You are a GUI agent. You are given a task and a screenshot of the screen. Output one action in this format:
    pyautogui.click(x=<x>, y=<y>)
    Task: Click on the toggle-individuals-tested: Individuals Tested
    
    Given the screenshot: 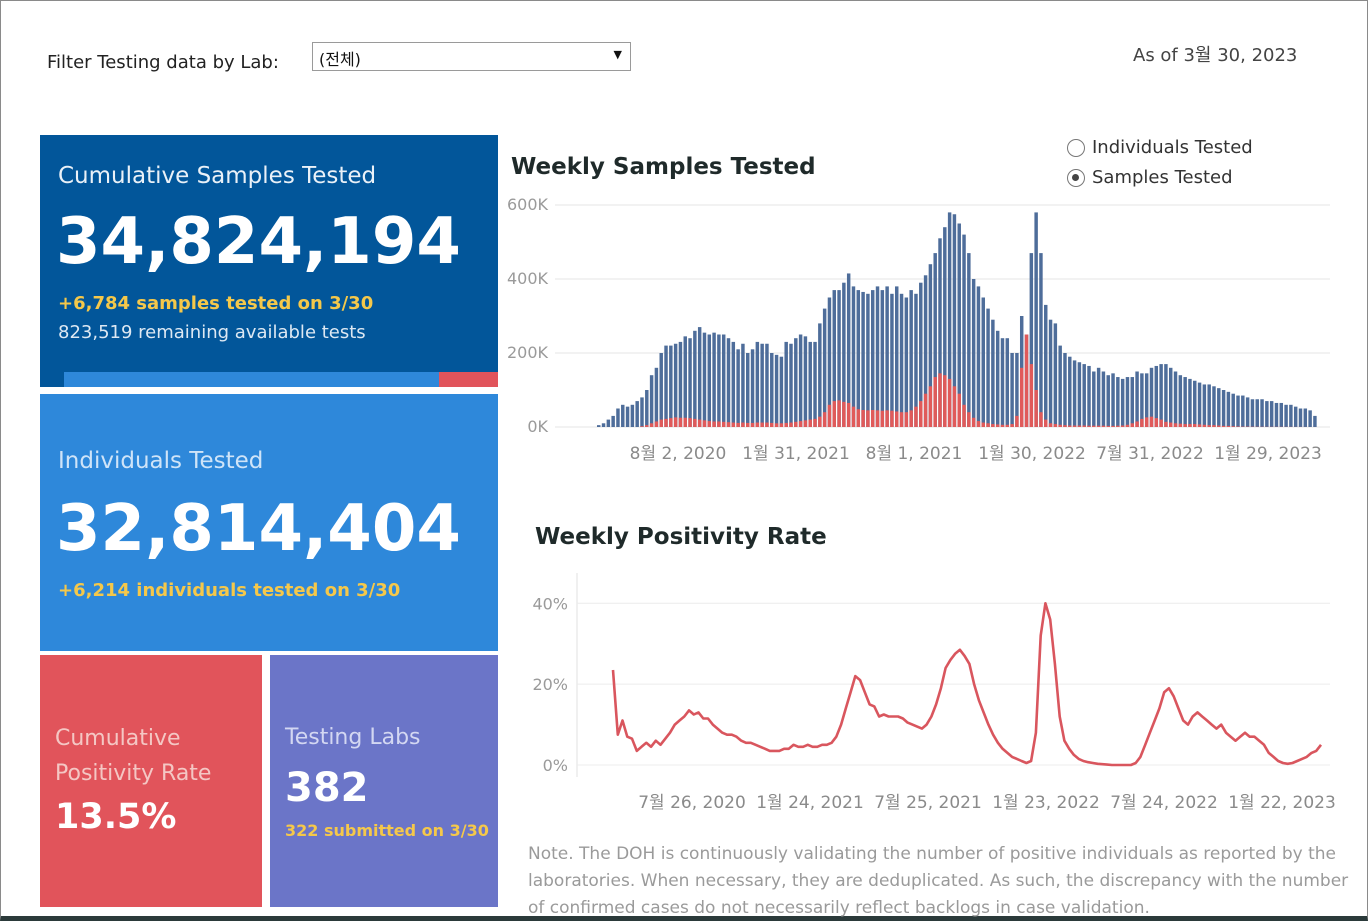 What is the action you would take?
    pyautogui.click(x=1160, y=147)
    